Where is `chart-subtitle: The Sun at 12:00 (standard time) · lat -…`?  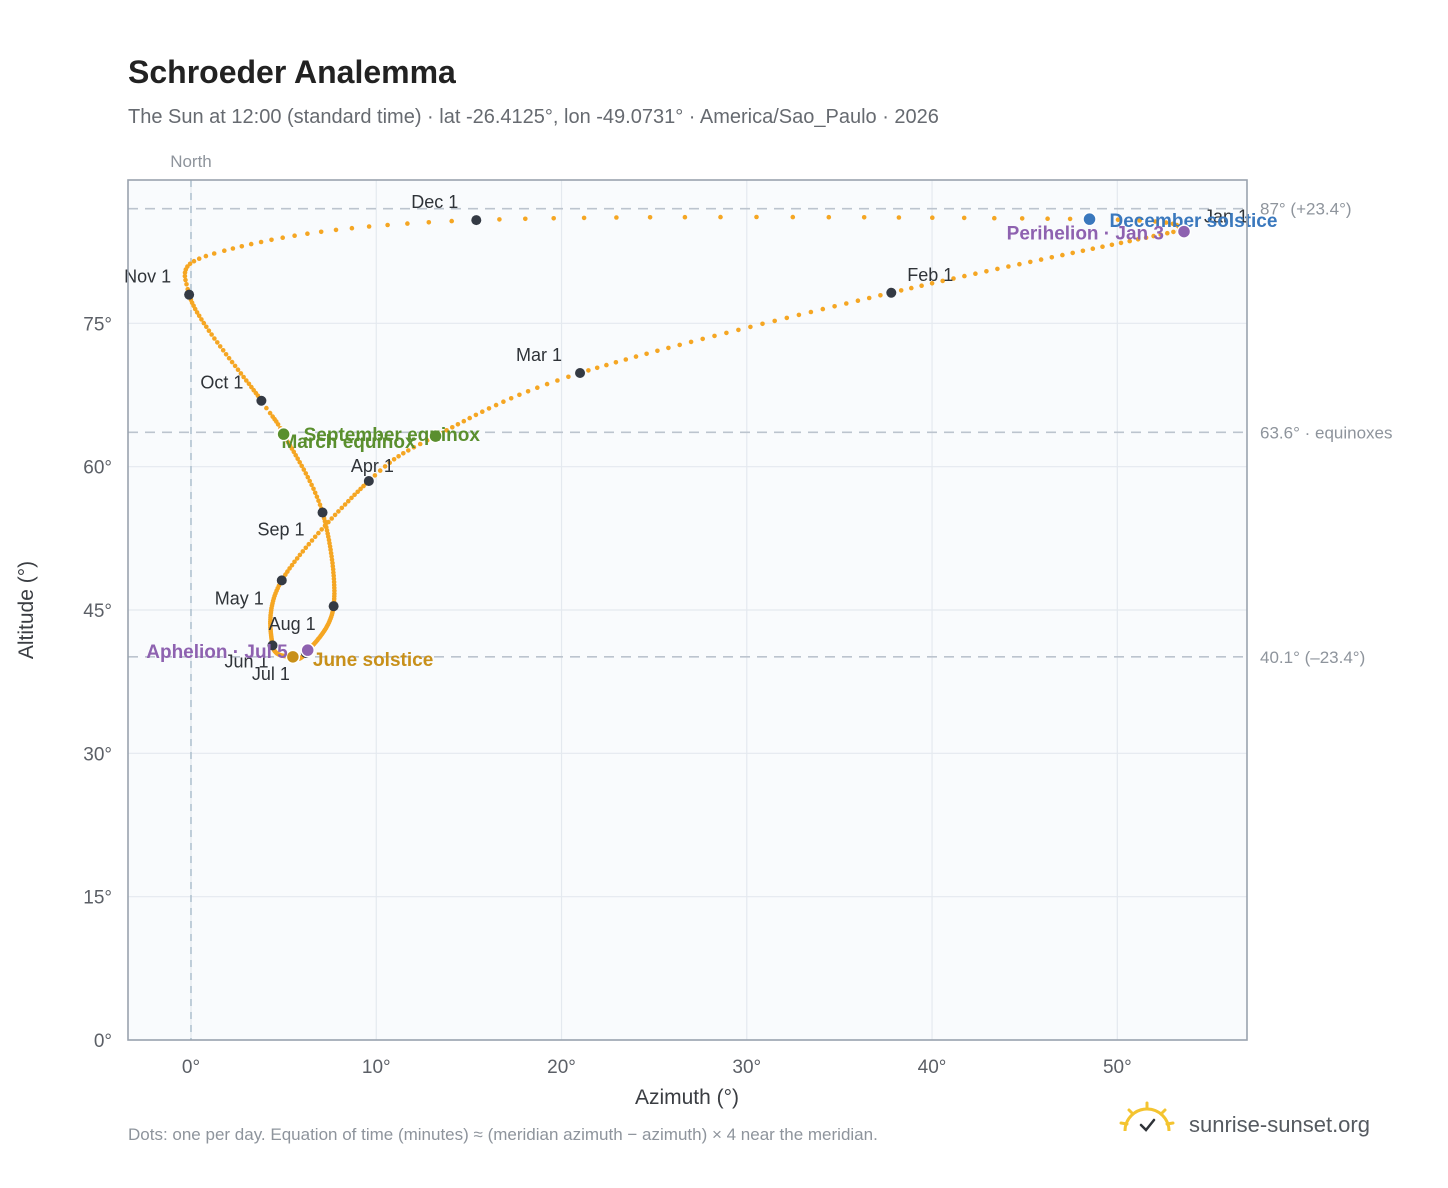 chart-subtitle: The Sun at 12:00 (standard time) · lat -… is located at coordinates (533, 117).